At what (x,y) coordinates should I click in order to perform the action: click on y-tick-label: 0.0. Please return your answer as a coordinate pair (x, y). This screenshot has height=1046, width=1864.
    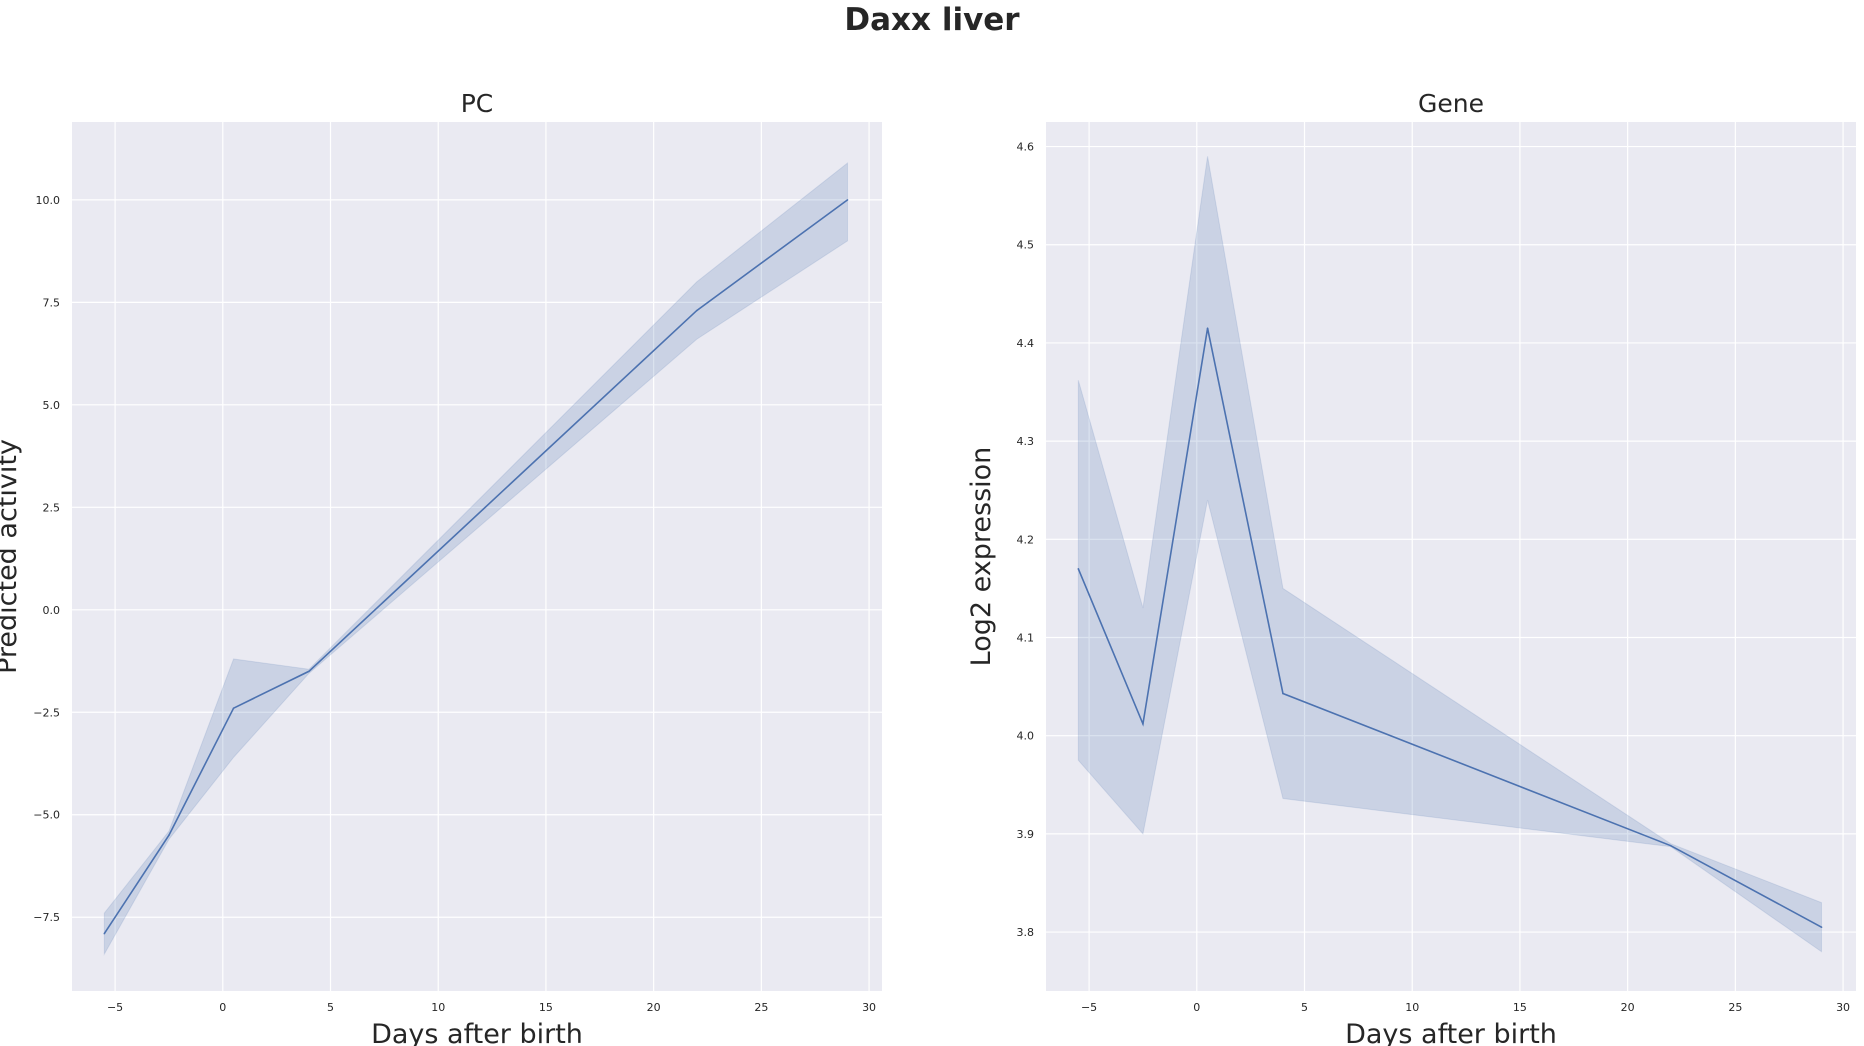
    Looking at the image, I should click on (52, 610).